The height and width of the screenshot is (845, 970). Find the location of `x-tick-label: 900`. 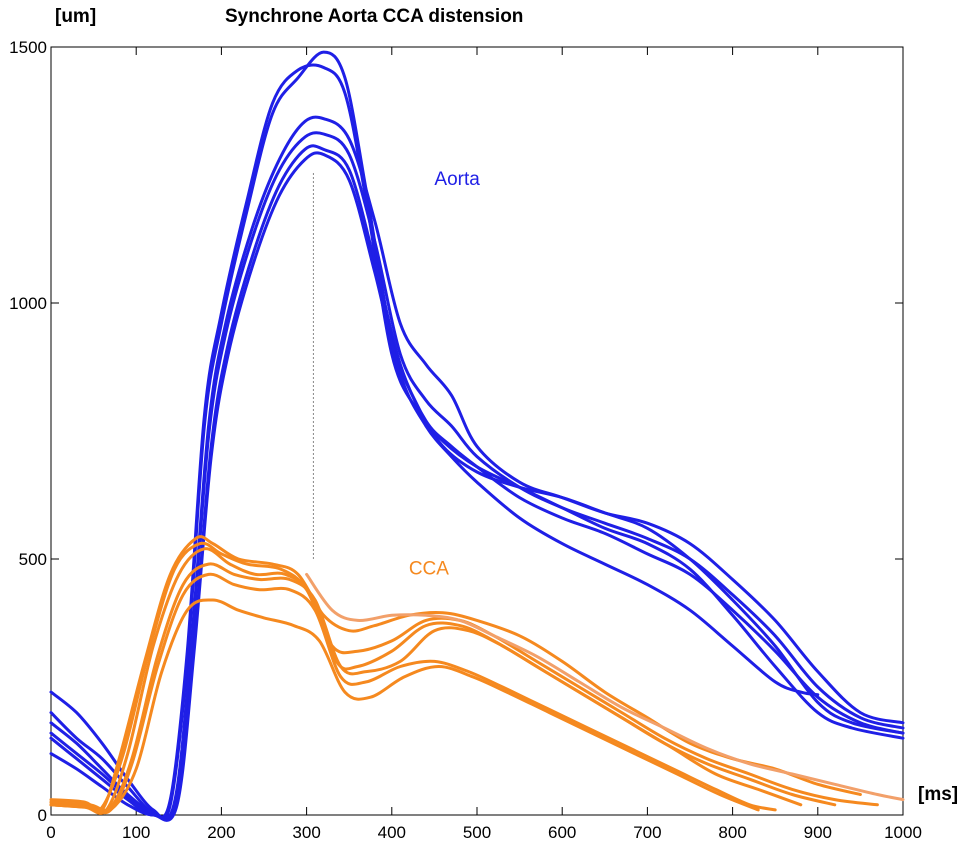

x-tick-label: 900 is located at coordinates (818, 832).